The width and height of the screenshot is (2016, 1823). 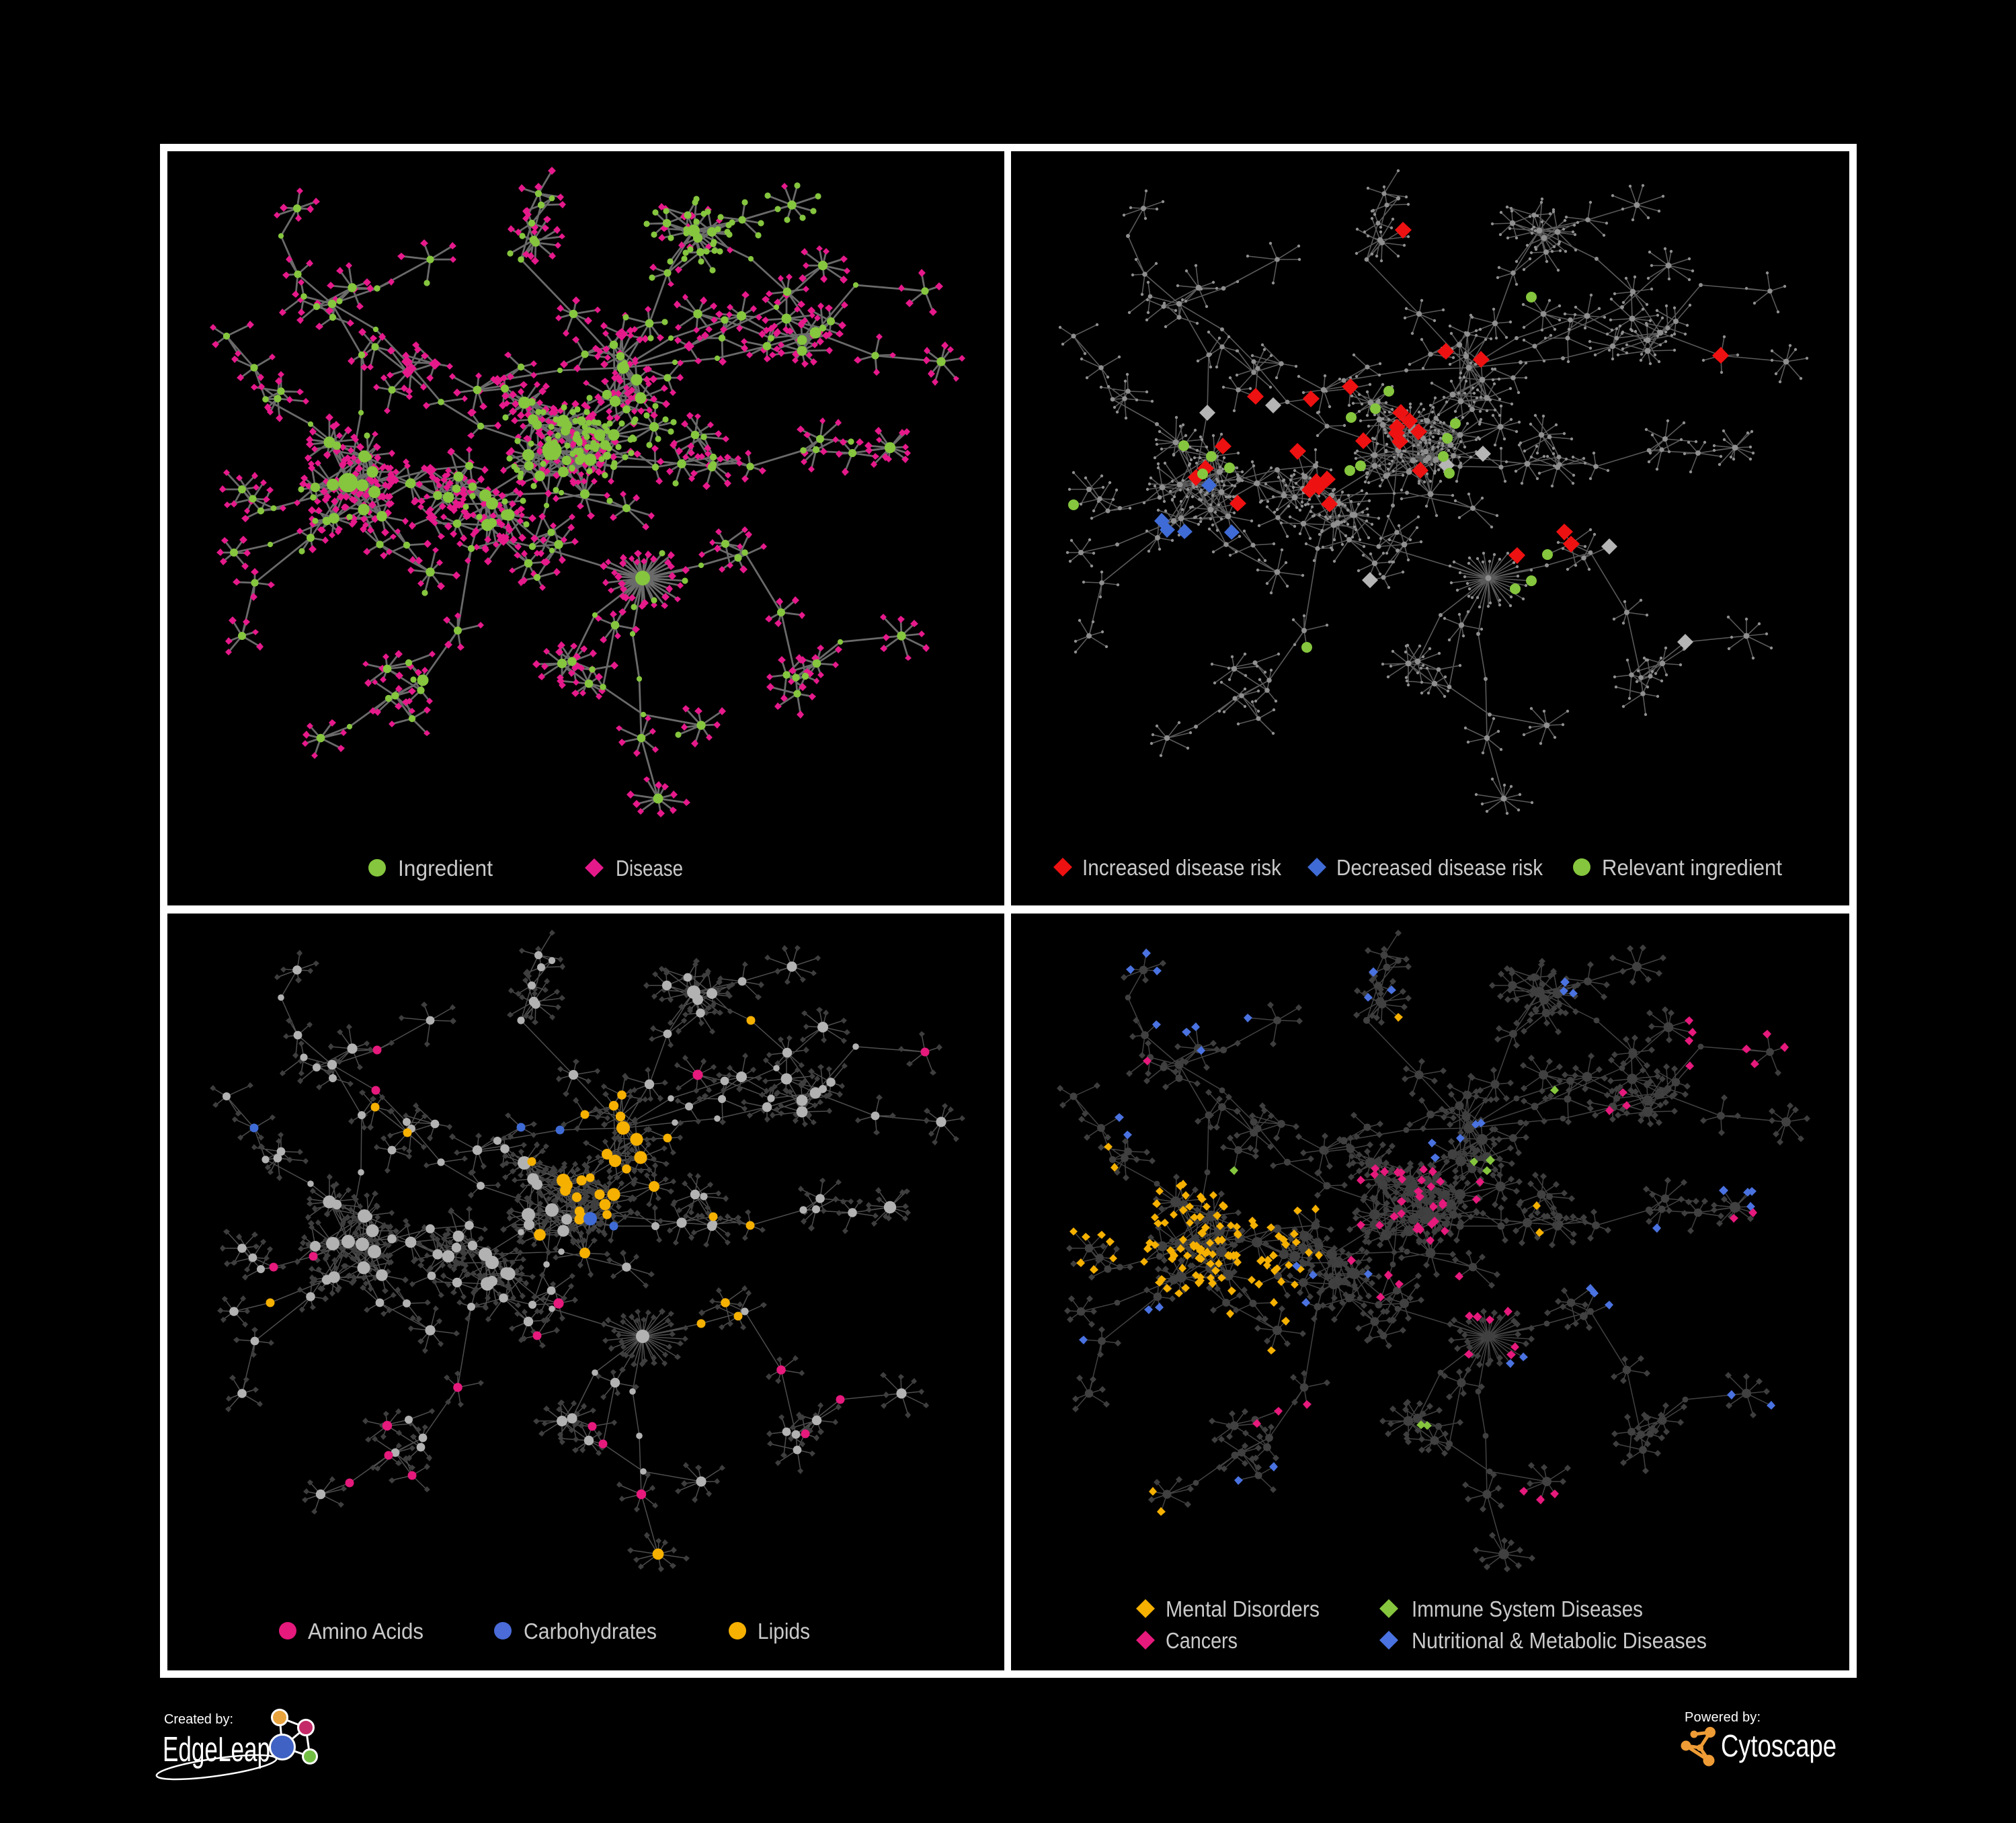 What do you see at coordinates (1243, 1609) in the screenshot?
I see `svg-text: Mental Disorders` at bounding box center [1243, 1609].